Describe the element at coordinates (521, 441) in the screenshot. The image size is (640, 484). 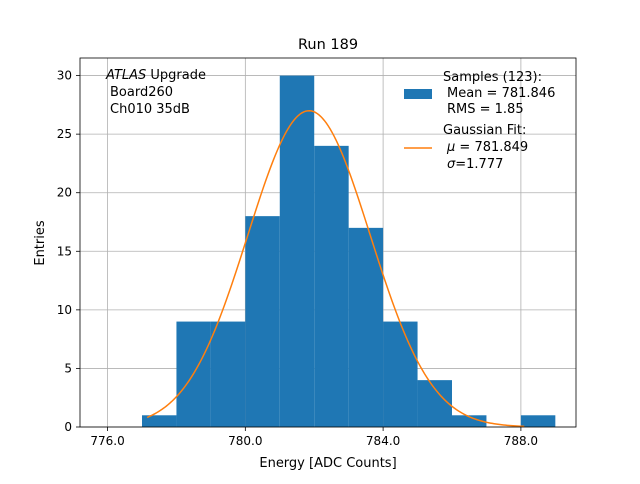
I see `x-tick-label: 788.0` at that location.